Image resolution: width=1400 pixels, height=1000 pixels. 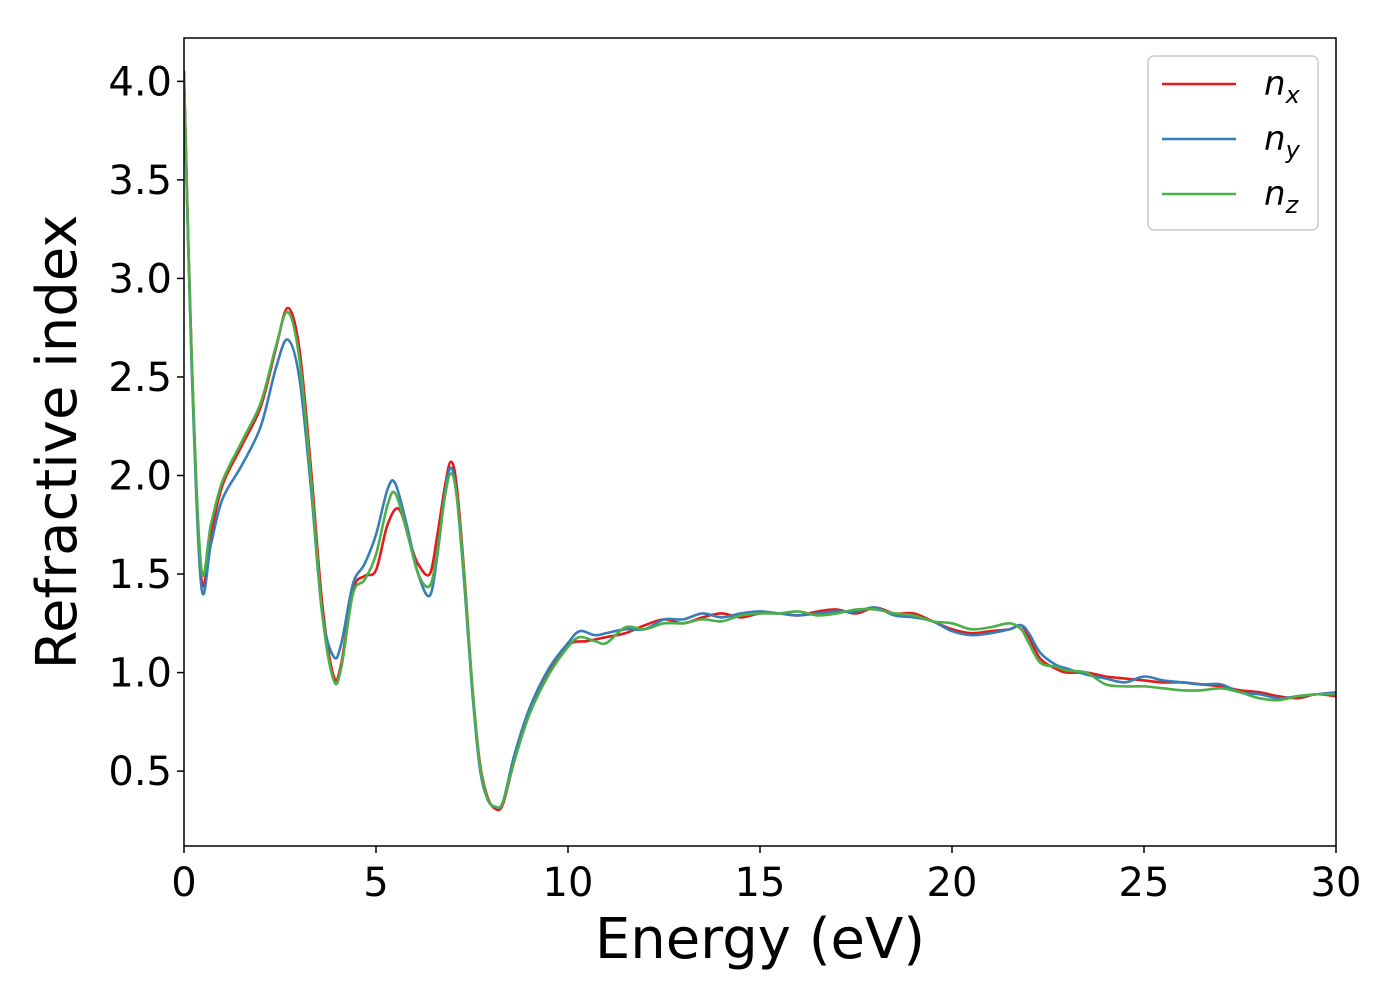 What do you see at coordinates (1293, 150) in the screenshot?
I see `legend-label-subscript: y` at bounding box center [1293, 150].